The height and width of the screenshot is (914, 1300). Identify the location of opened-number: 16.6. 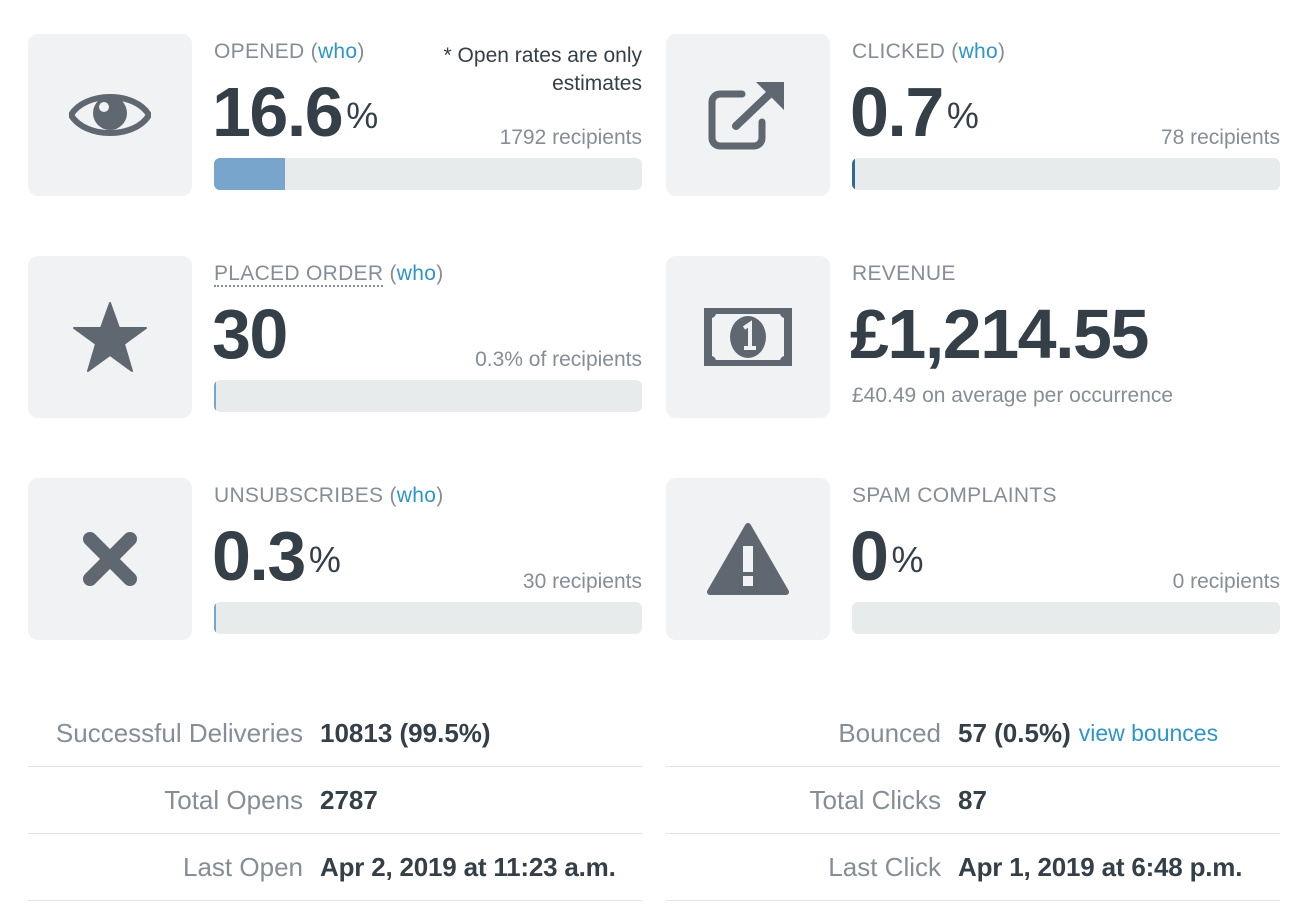
(278, 112).